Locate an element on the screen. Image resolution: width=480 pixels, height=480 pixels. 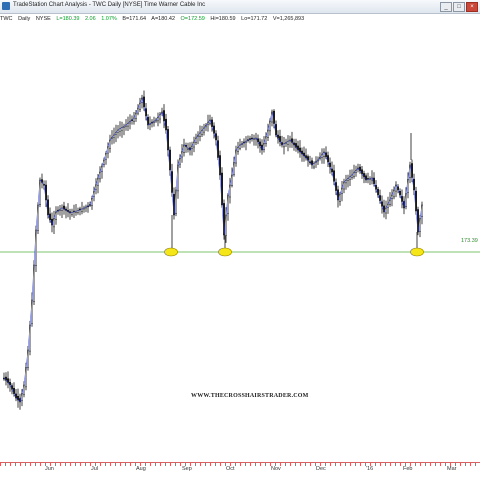
net-change: 2.06 is located at coordinates (90, 19).